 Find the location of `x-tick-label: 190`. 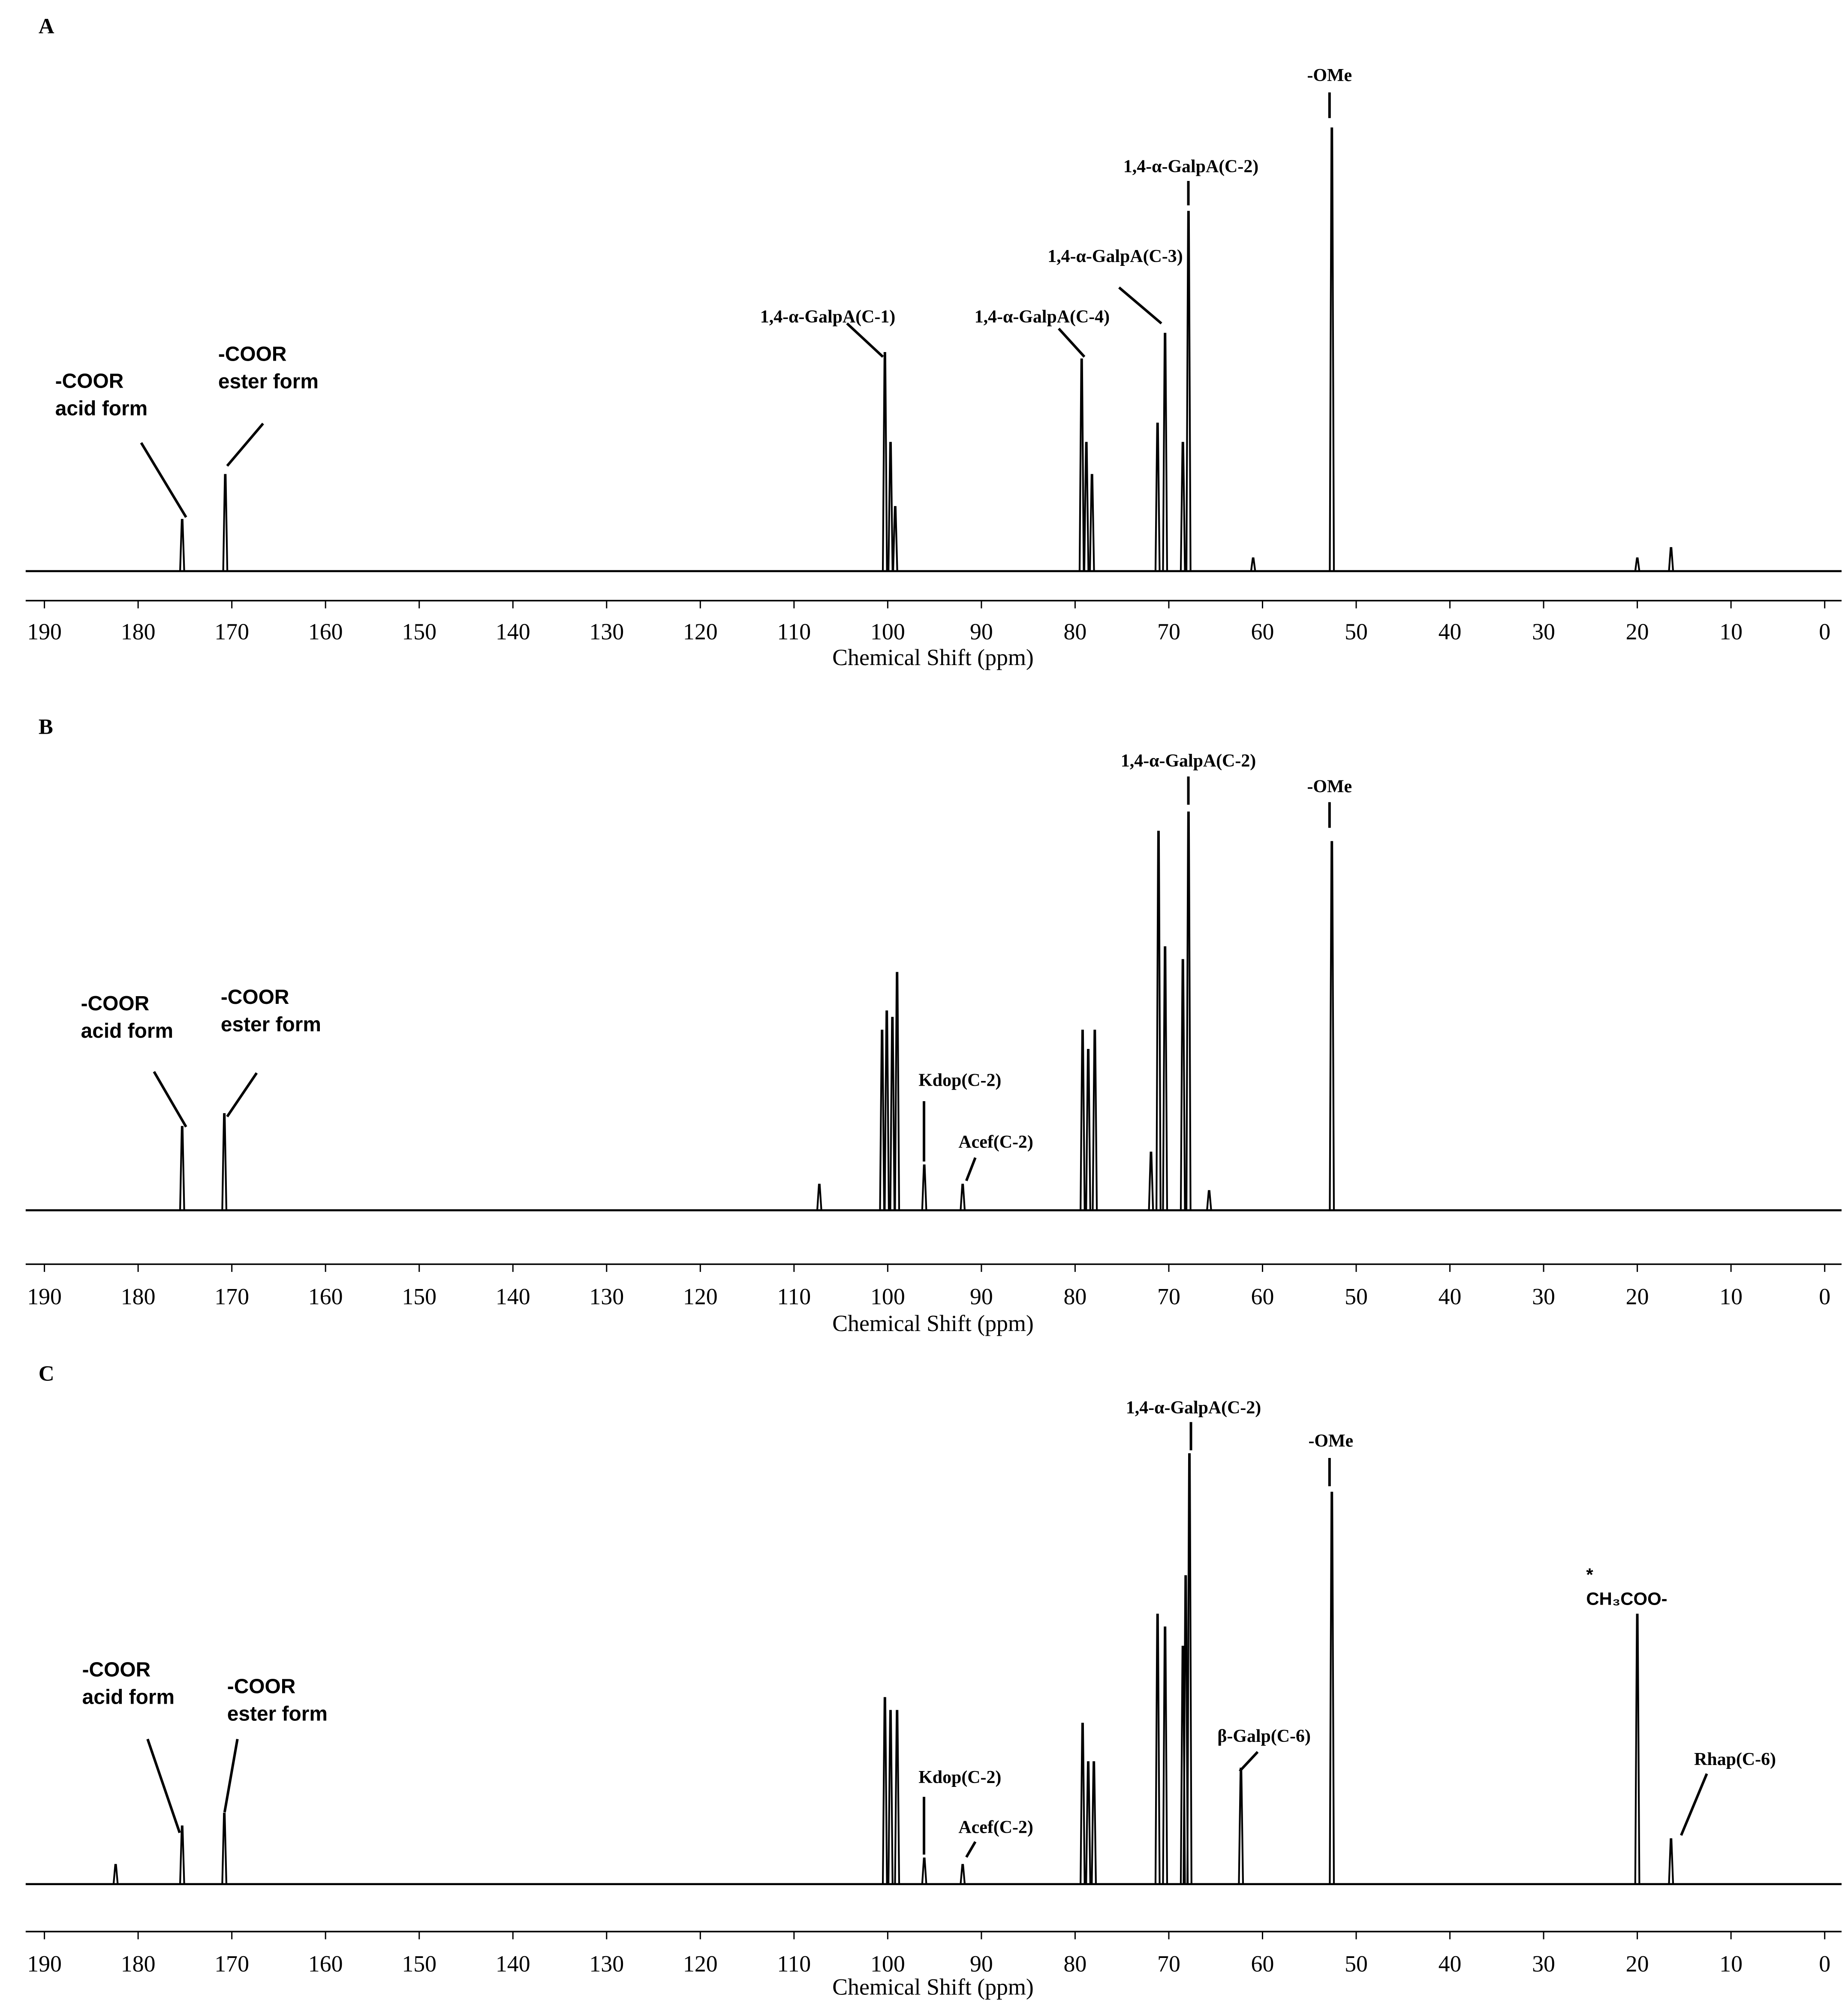

x-tick-label: 190 is located at coordinates (44, 1296).